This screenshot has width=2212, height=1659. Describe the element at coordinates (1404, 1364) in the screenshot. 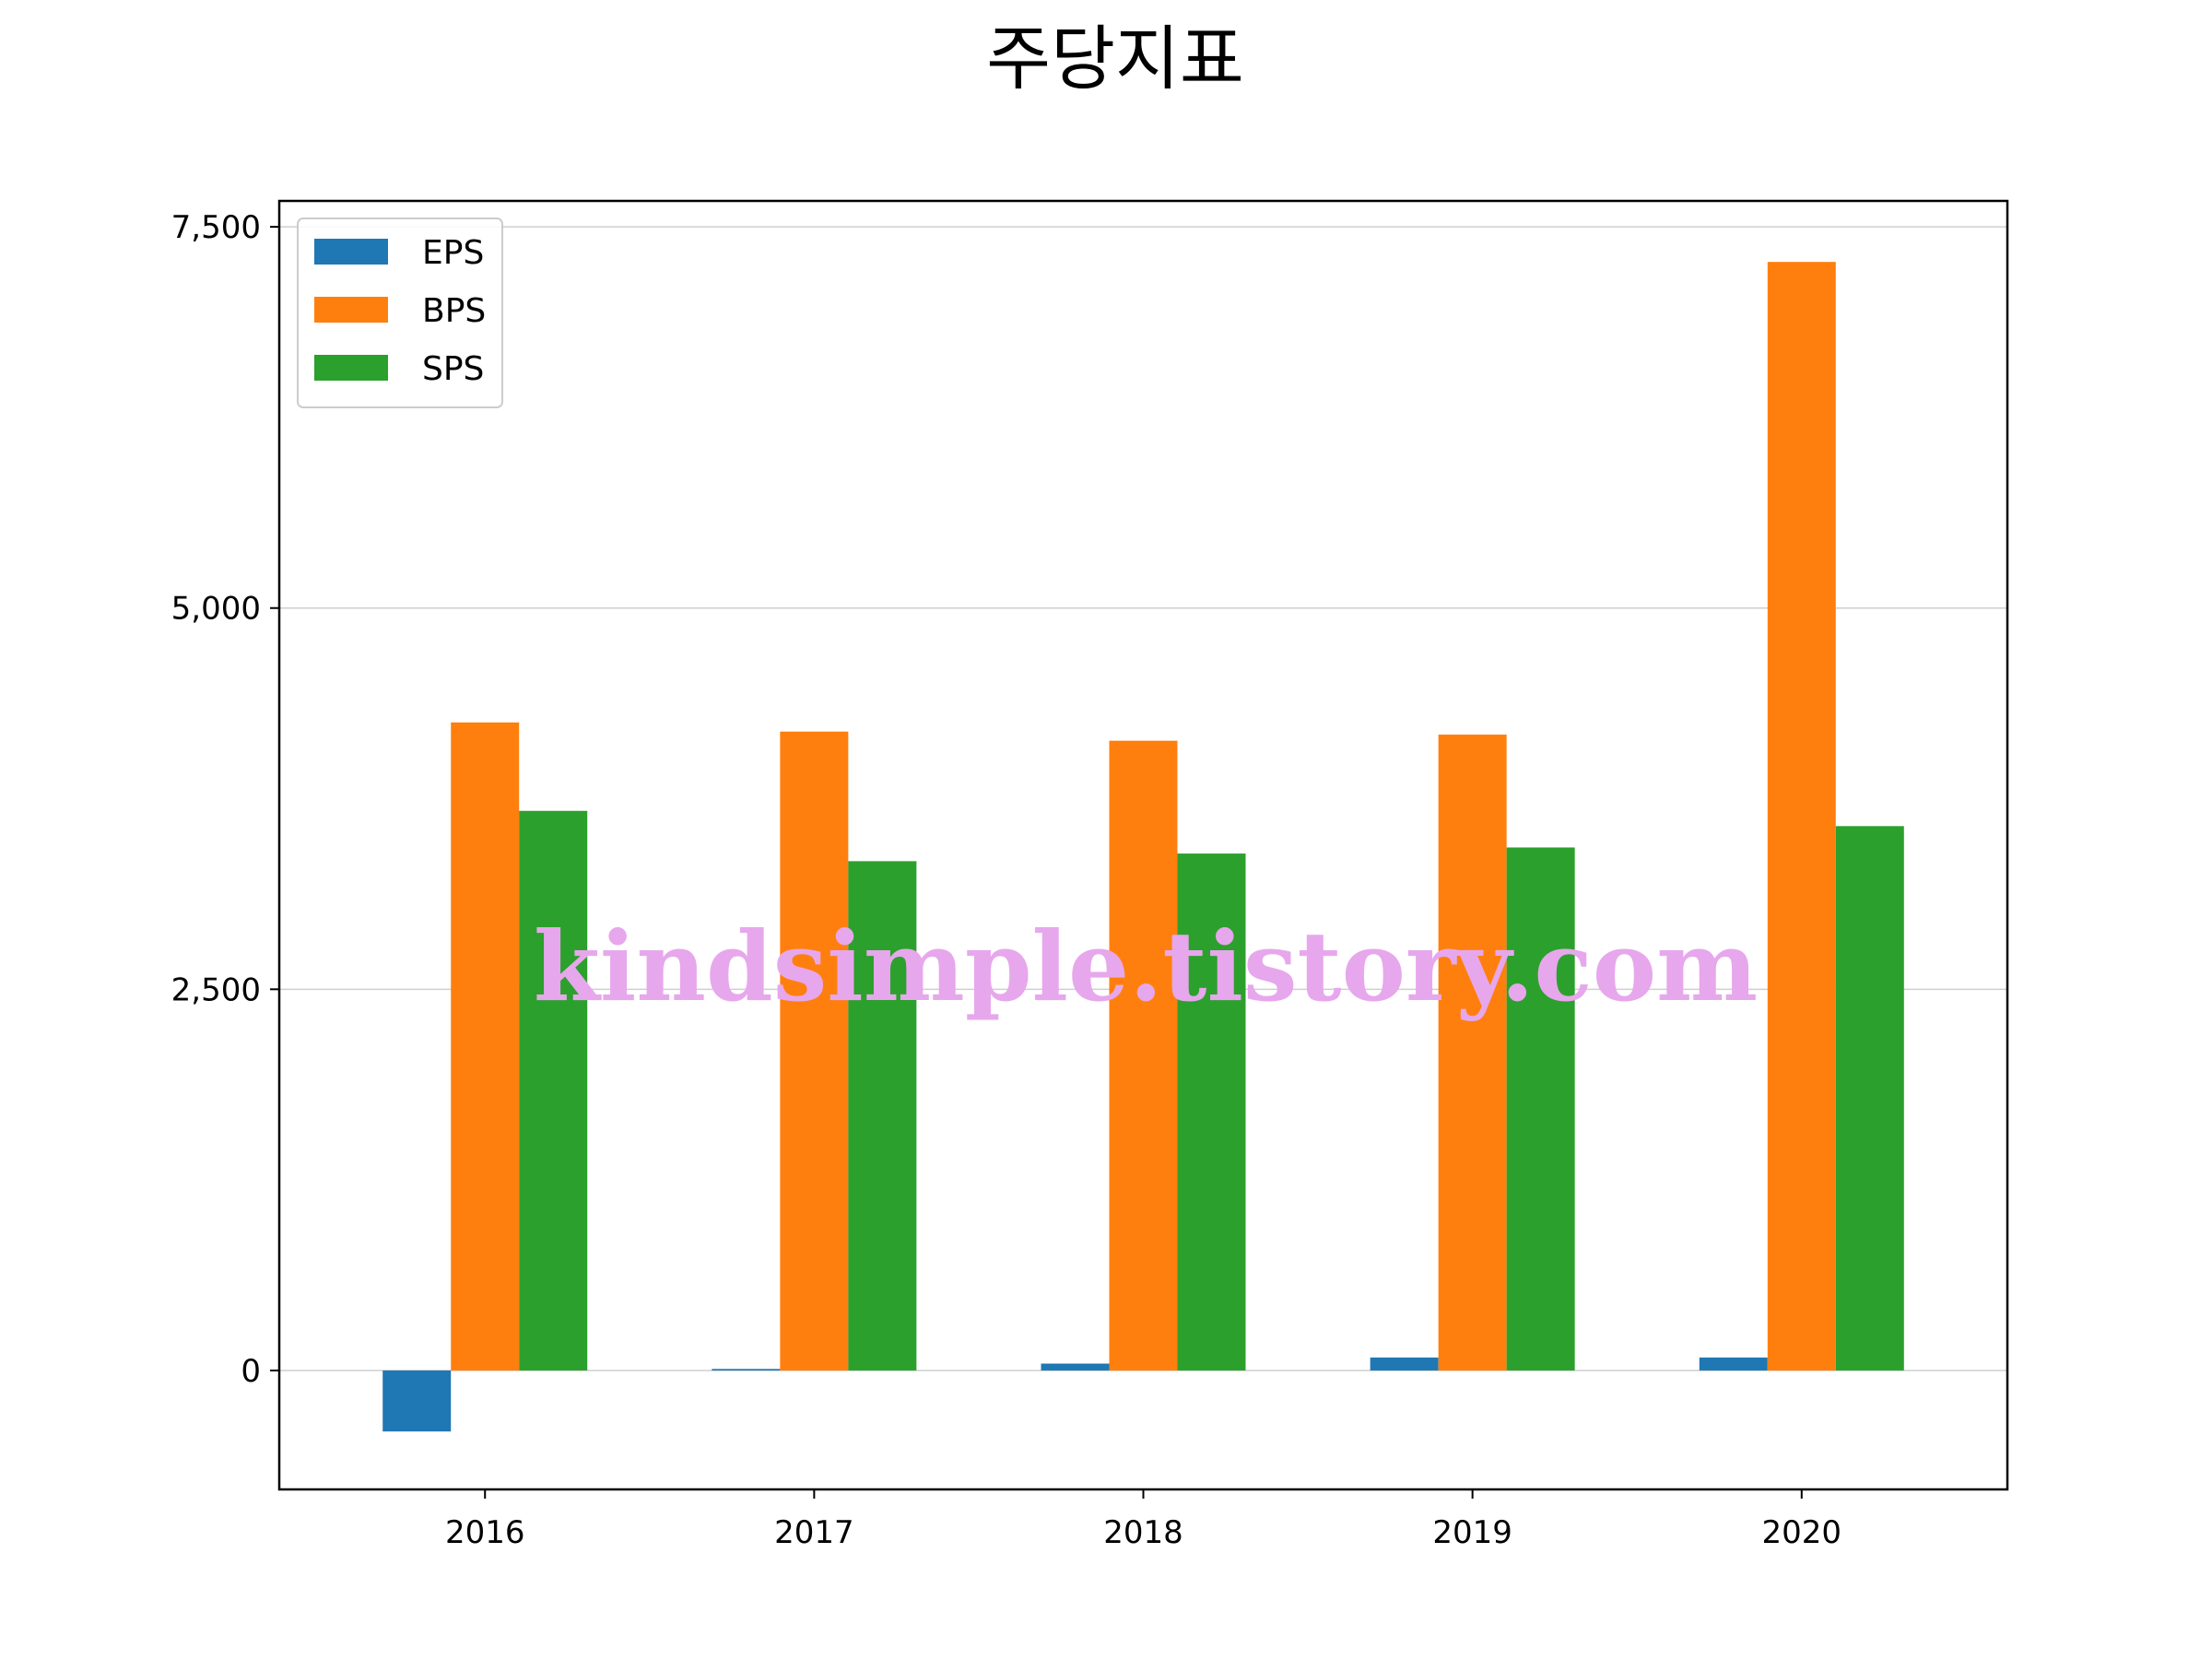

I see `bar-eps-2019` at that location.